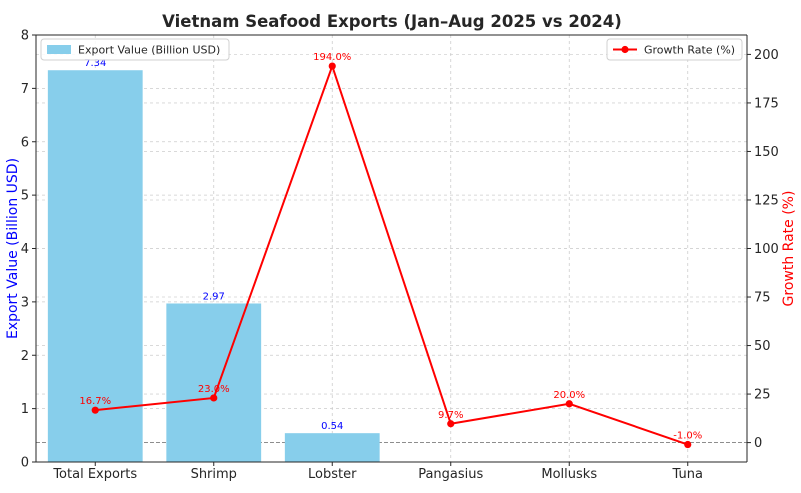  Describe the element at coordinates (332, 57) in the screenshot. I see `growth-rate-label: 194.0%` at that location.